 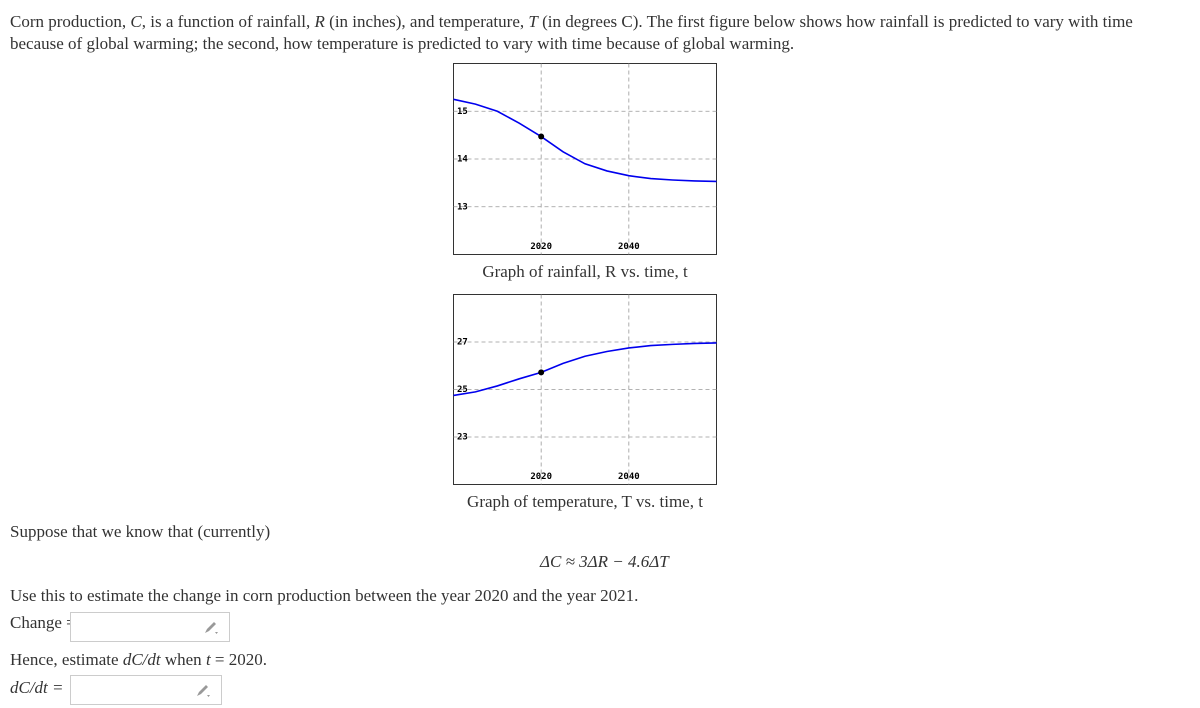 What do you see at coordinates (66, 659) in the screenshot?
I see `text: Hence, estimate` at bounding box center [66, 659].